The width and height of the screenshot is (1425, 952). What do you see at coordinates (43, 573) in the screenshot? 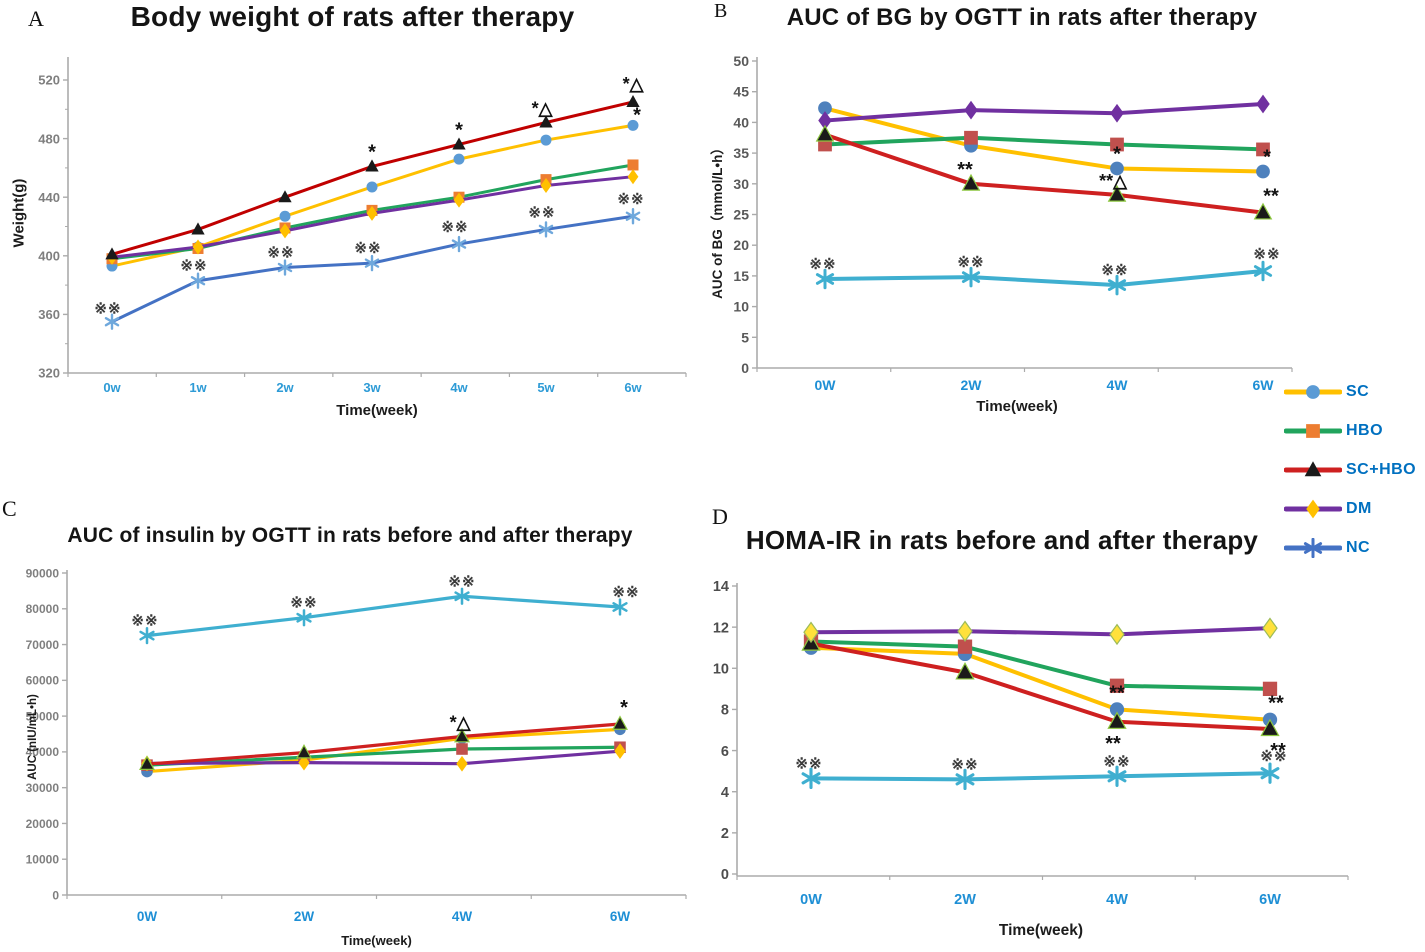
I see `svg-text: 90000` at bounding box center [43, 573].